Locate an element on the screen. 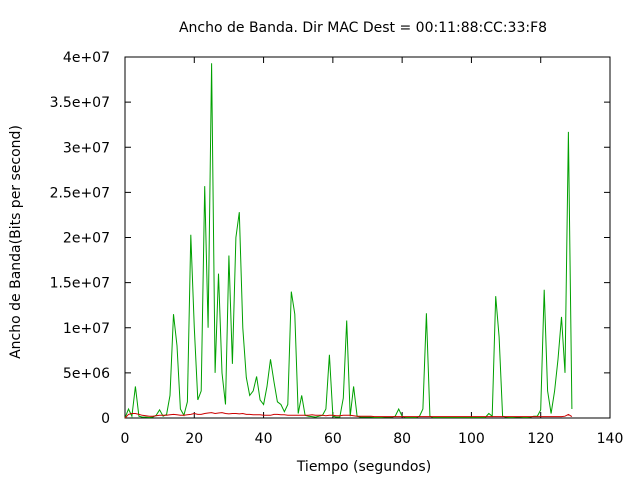 The image size is (640, 480). x-tick-label: 60 is located at coordinates (333, 439).